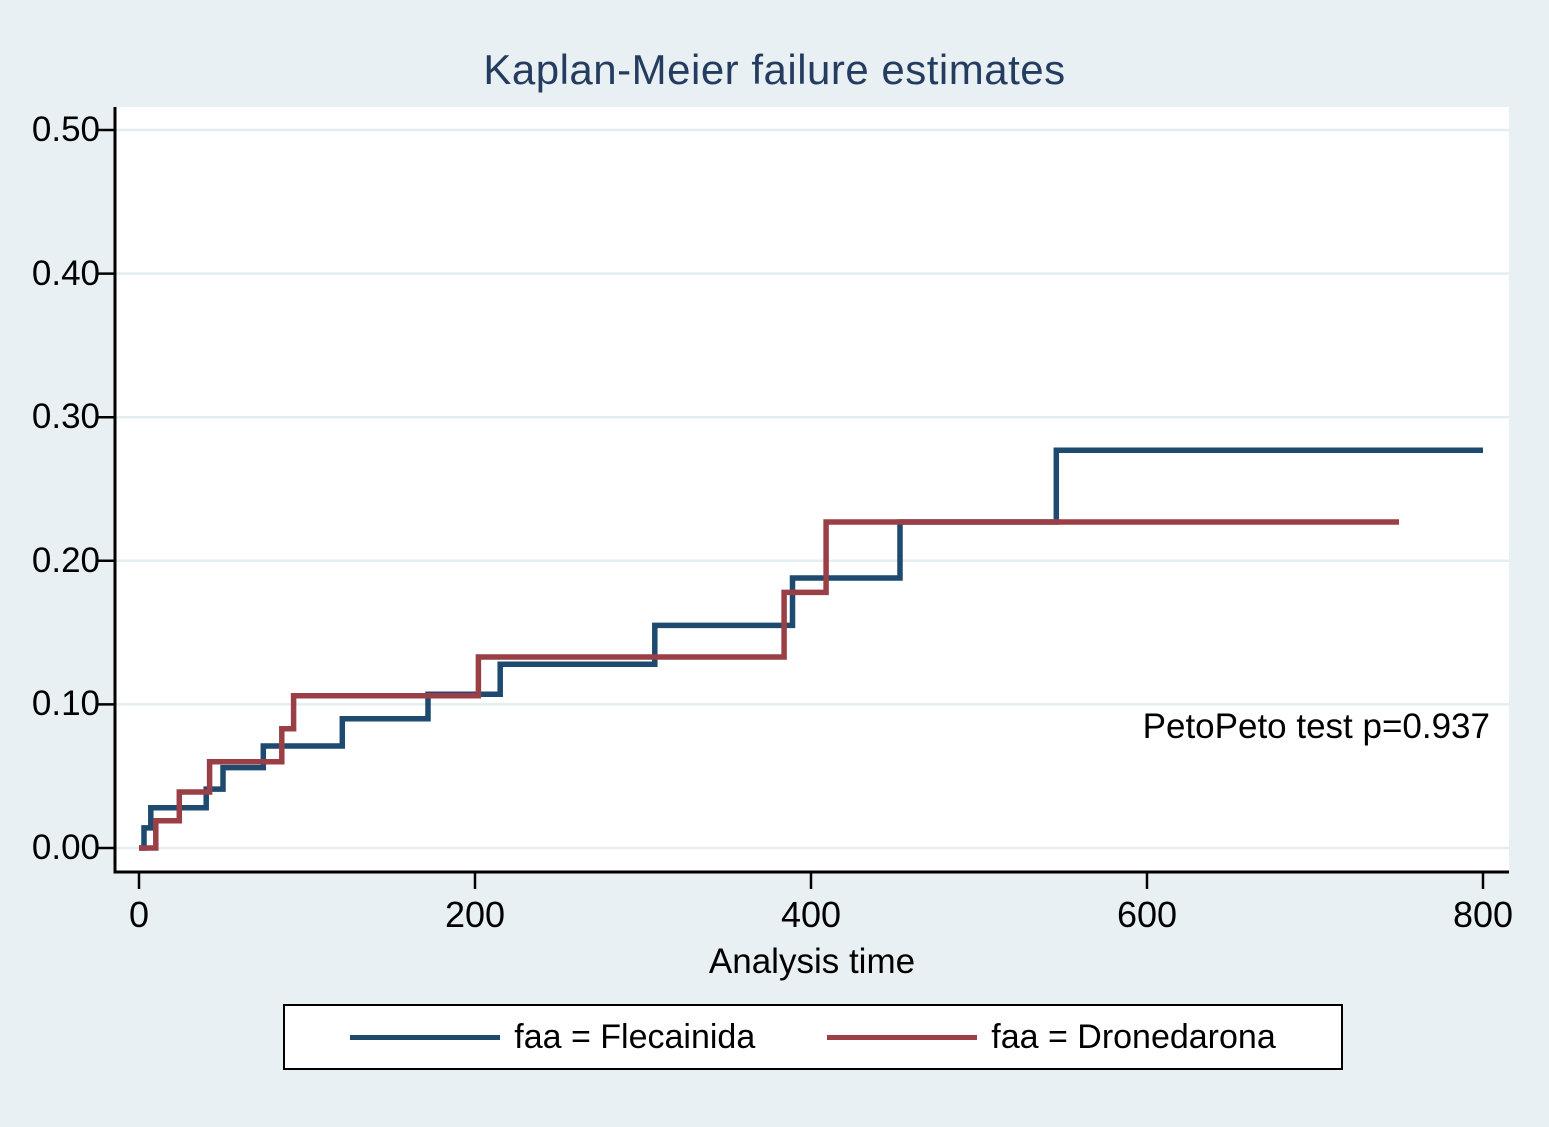 Image resolution: width=1549 pixels, height=1127 pixels. What do you see at coordinates (774, 69) in the screenshot?
I see `chart-title: Kaplan-Meier failure estimates` at bounding box center [774, 69].